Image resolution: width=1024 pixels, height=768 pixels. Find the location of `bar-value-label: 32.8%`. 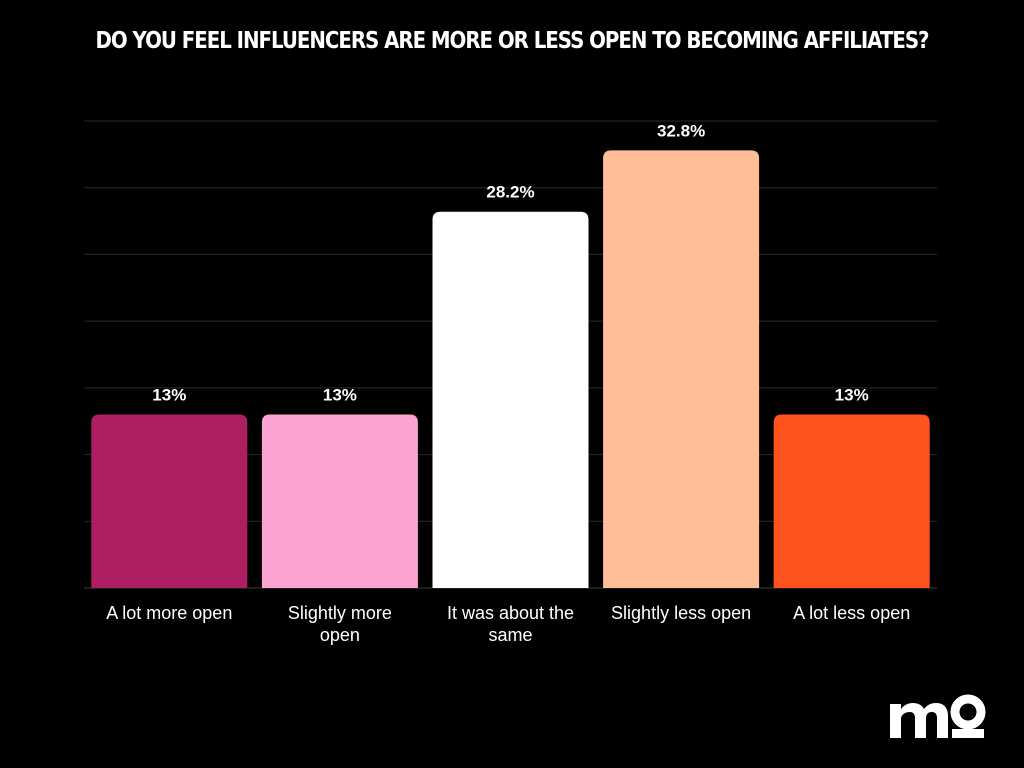

bar-value-label: 32.8% is located at coordinates (681, 130).